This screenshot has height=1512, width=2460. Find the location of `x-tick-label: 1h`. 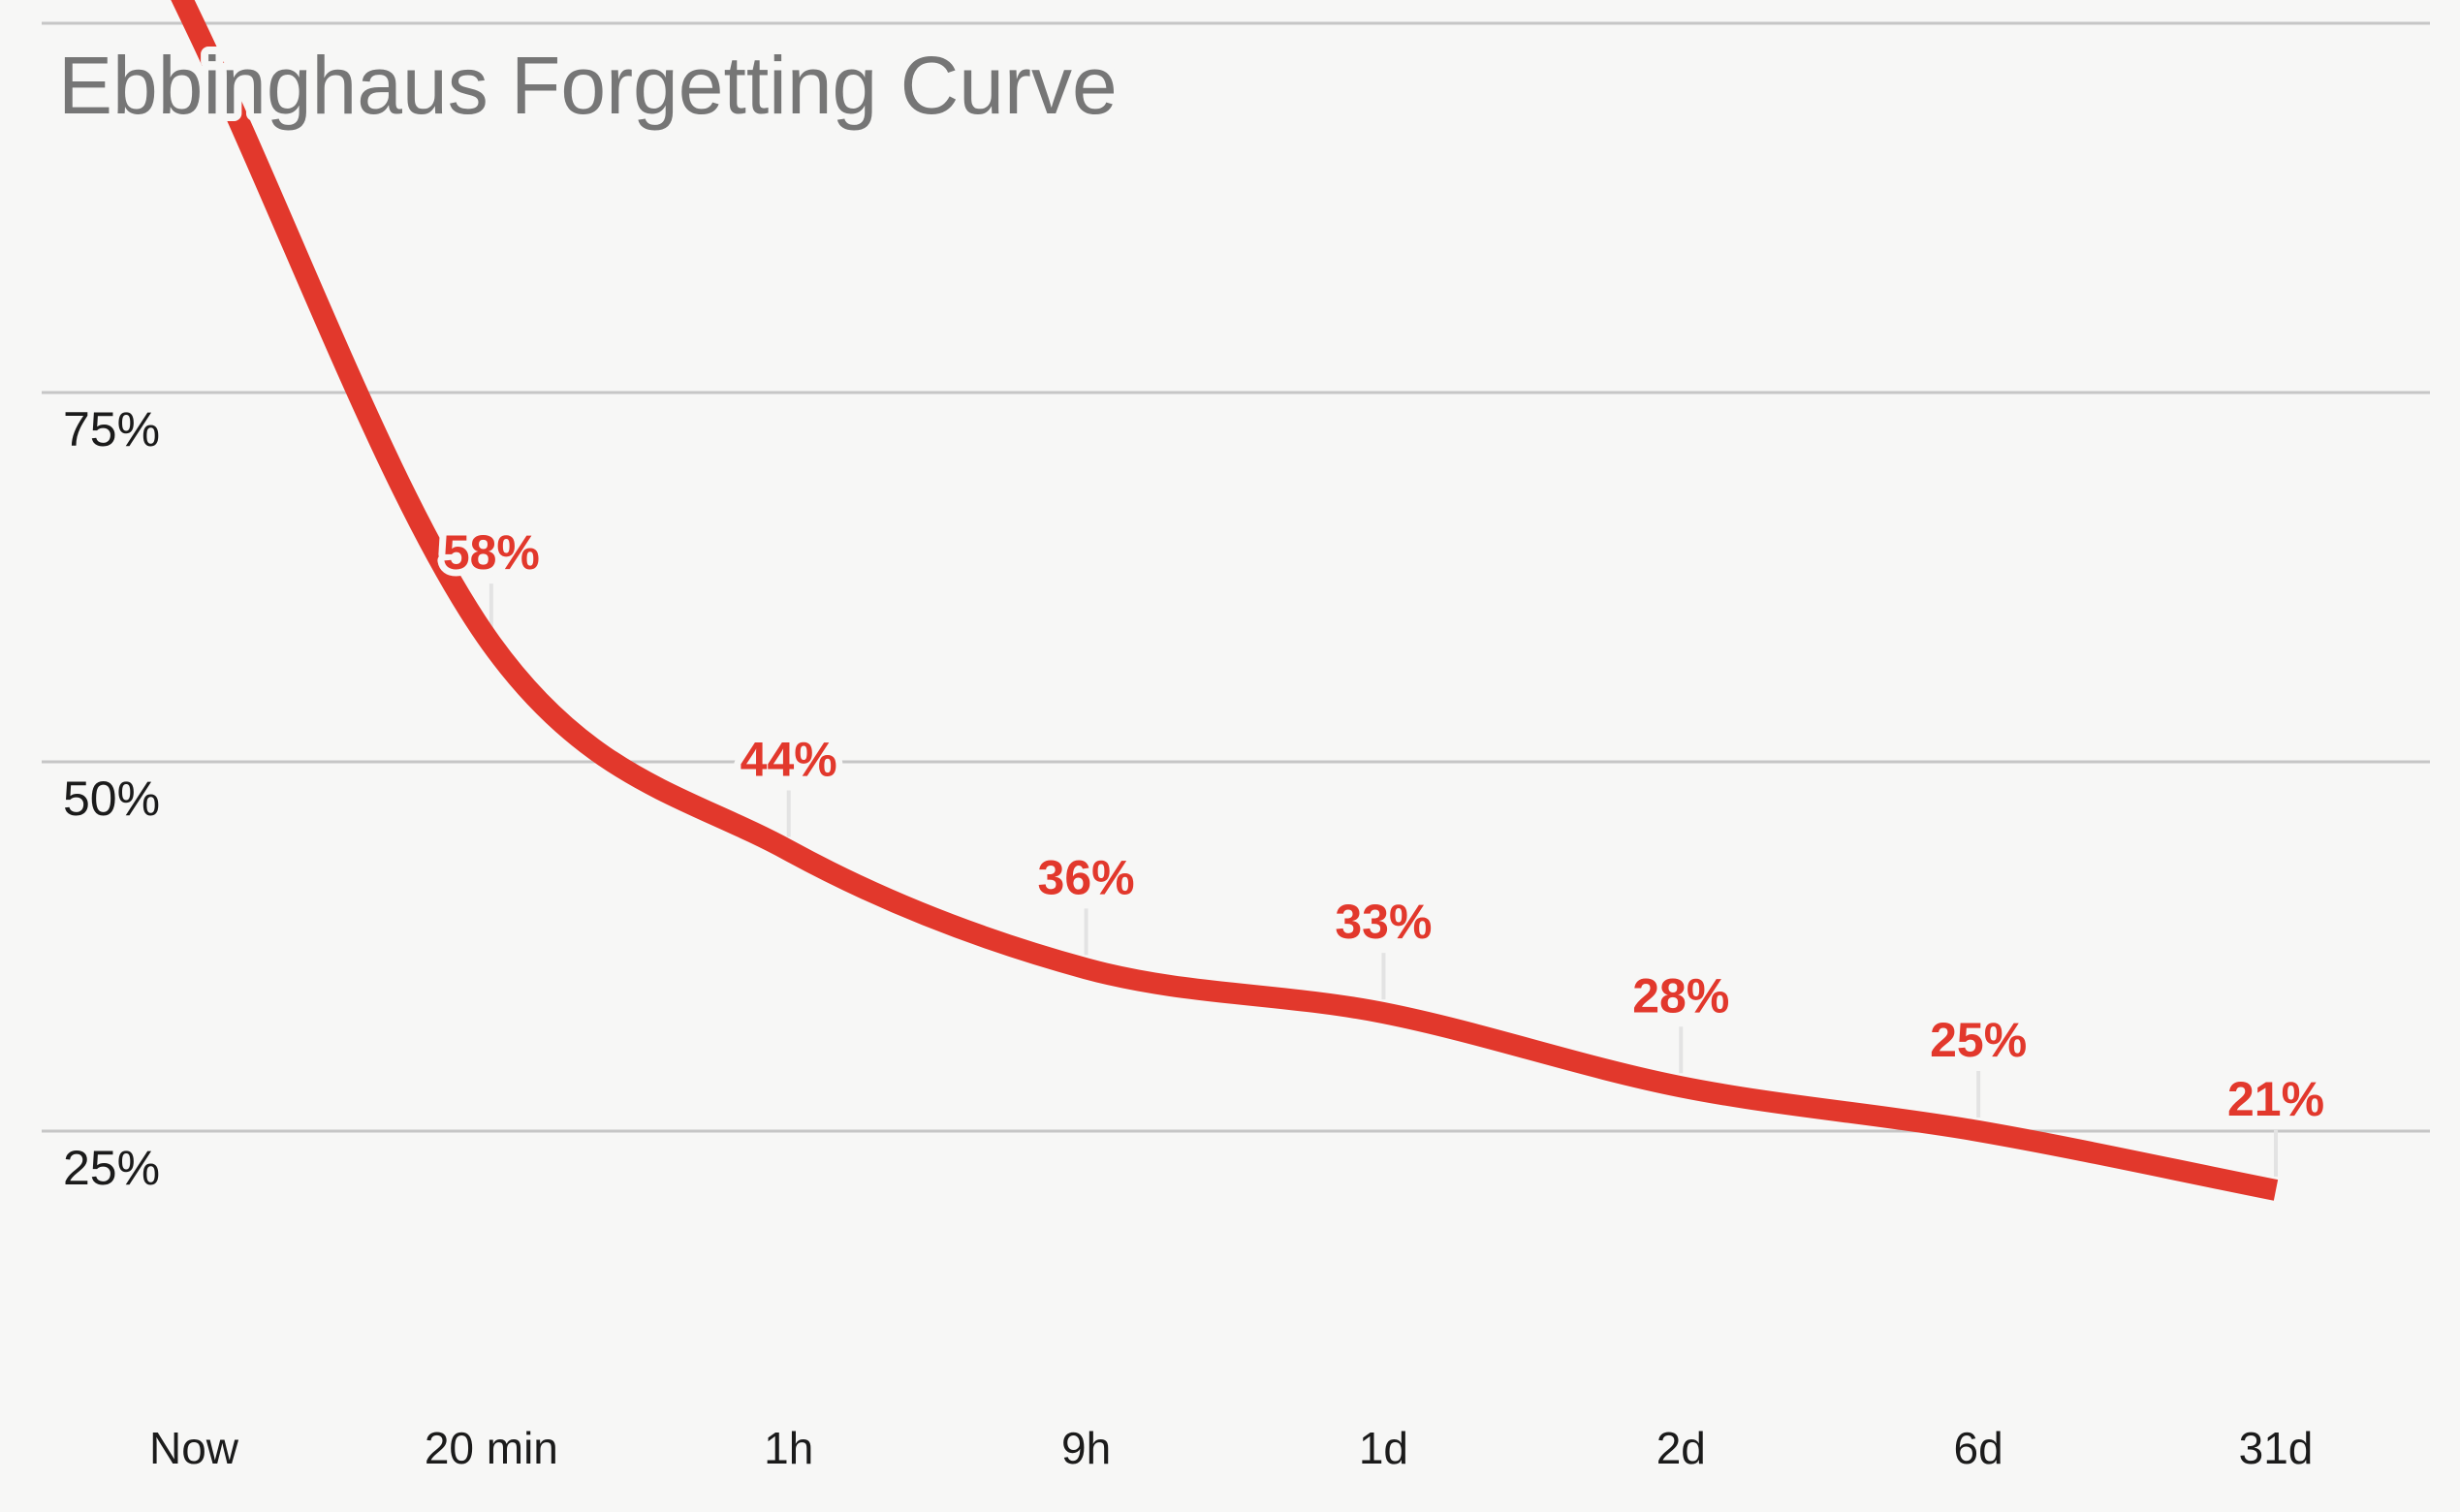

x-tick-label: 1h is located at coordinates (788, 1448).